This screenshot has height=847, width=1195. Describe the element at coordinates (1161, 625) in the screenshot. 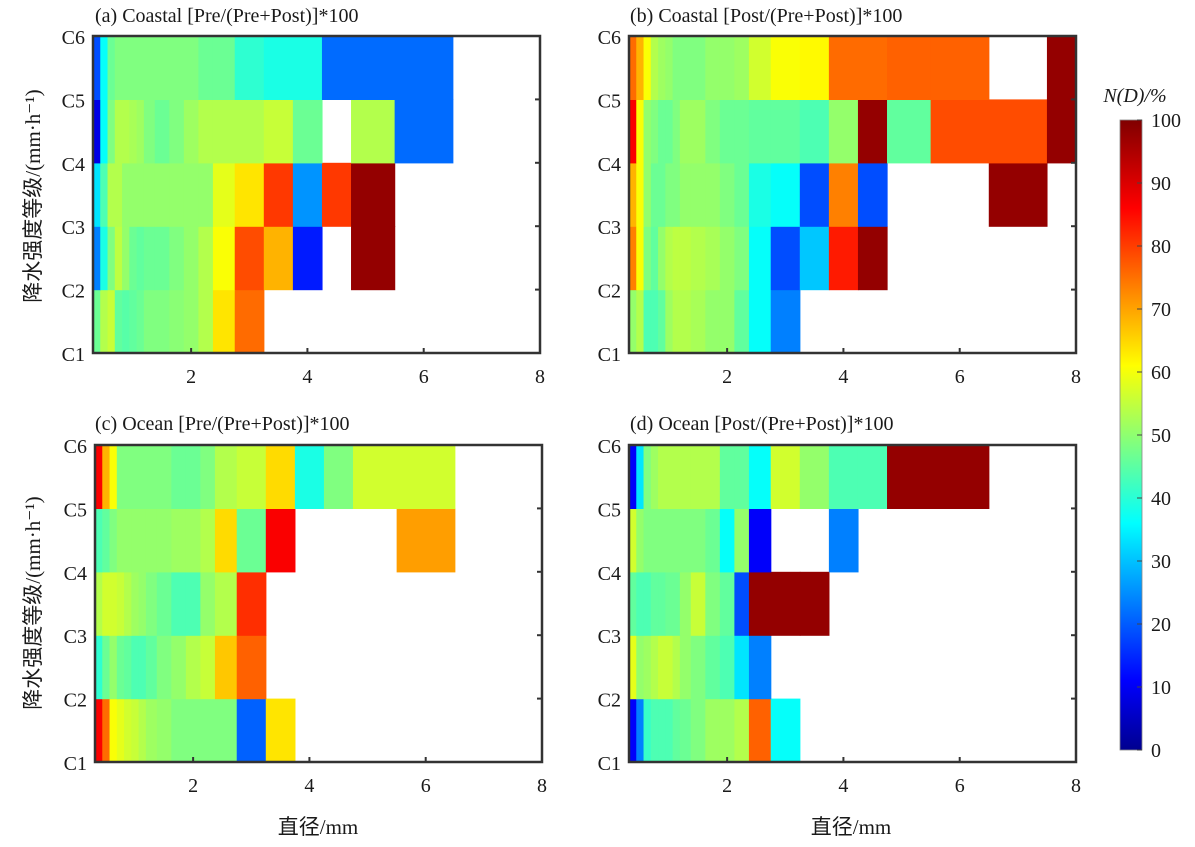

I see `colorbar-tick-label: 20` at that location.